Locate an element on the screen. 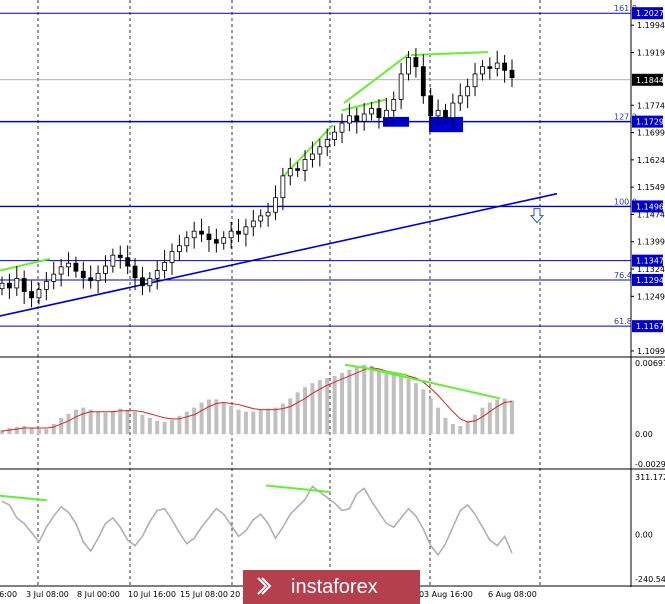  down-arrow-icon is located at coordinates (537, 216).